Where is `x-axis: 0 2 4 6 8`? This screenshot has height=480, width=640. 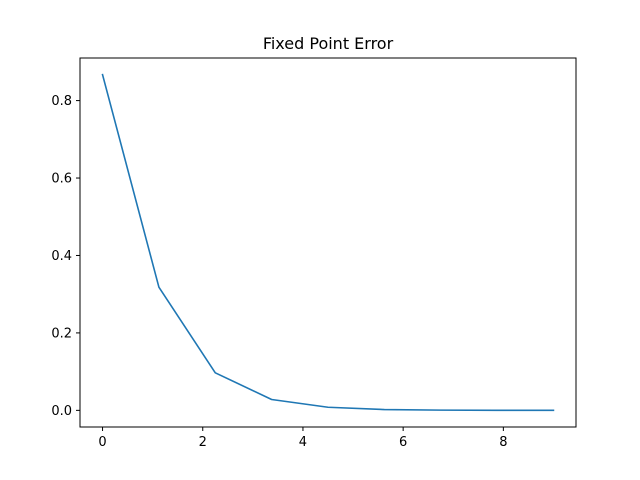 x-axis: 0 2 4 6 8 is located at coordinates (302, 438).